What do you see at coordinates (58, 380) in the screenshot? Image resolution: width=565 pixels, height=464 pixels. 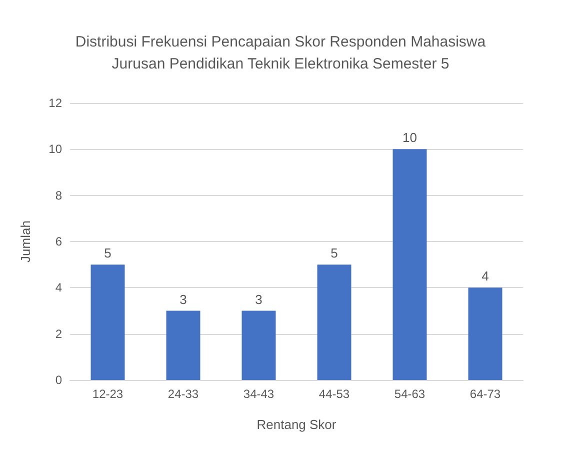 I see `y-tick-label: 0` at bounding box center [58, 380].